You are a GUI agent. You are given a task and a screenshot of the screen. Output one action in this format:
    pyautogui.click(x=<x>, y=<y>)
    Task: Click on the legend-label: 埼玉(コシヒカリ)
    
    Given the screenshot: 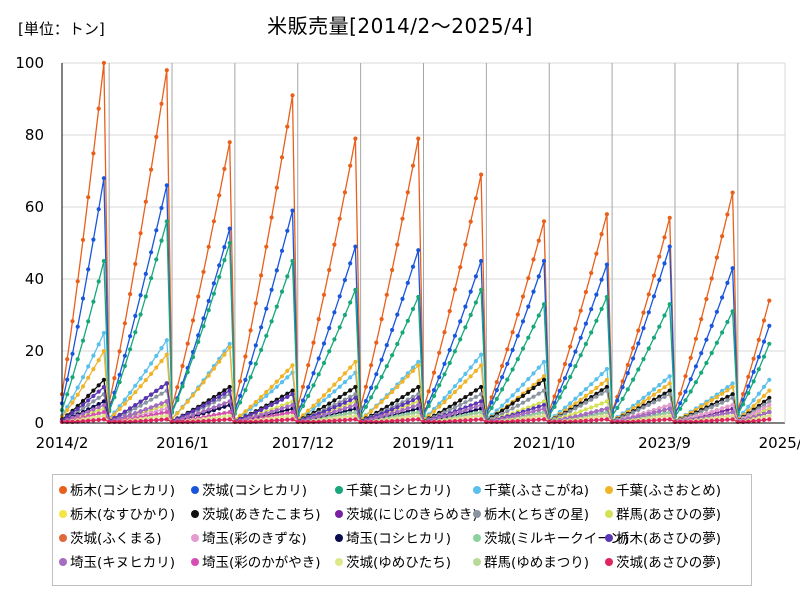 What is the action you would take?
    pyautogui.click(x=399, y=539)
    